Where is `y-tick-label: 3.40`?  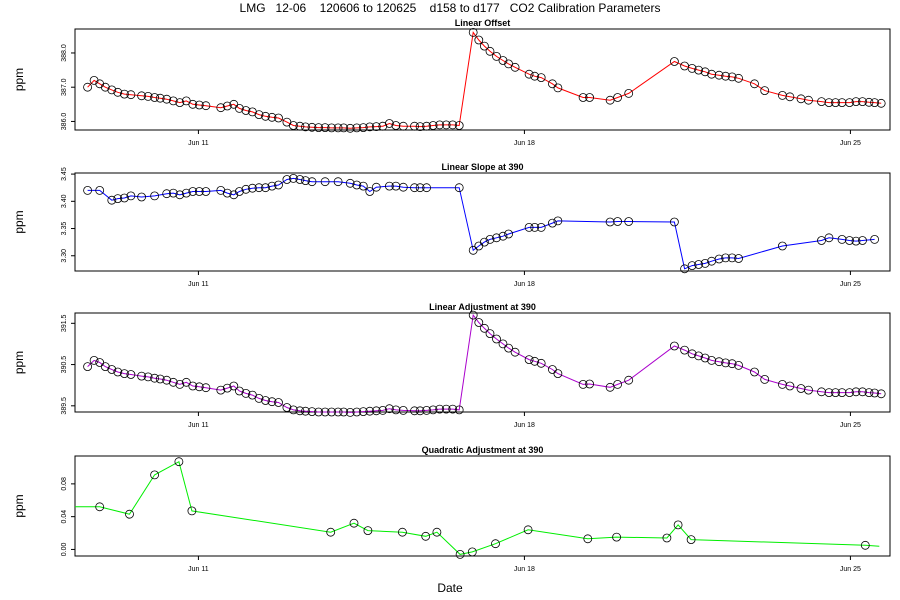
y-tick-label: 3.40 is located at coordinates (64, 201).